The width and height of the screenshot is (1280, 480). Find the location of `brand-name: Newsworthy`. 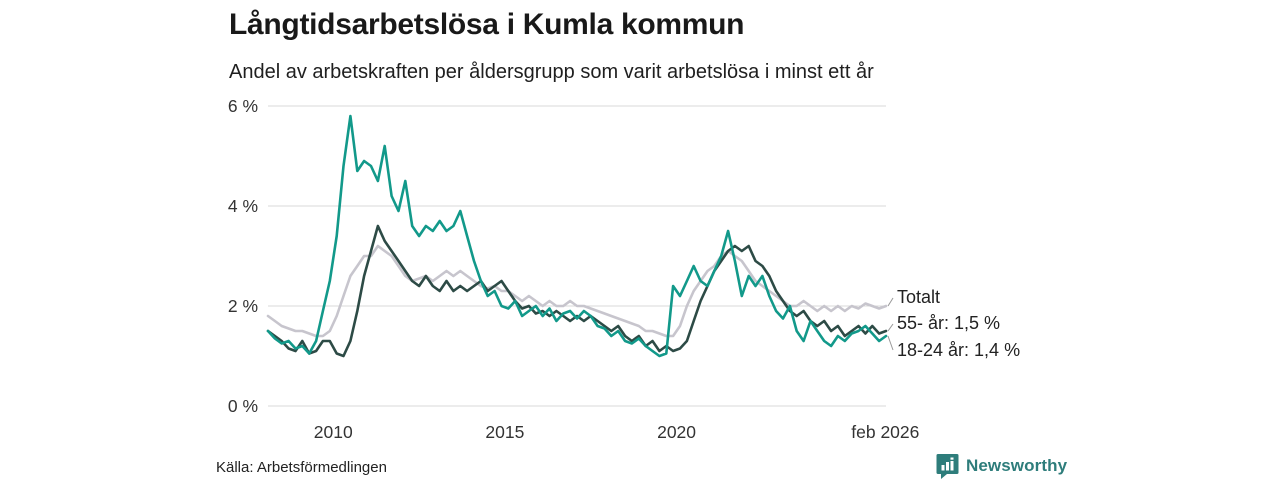

brand-name: Newsworthy is located at coordinates (1017, 465).